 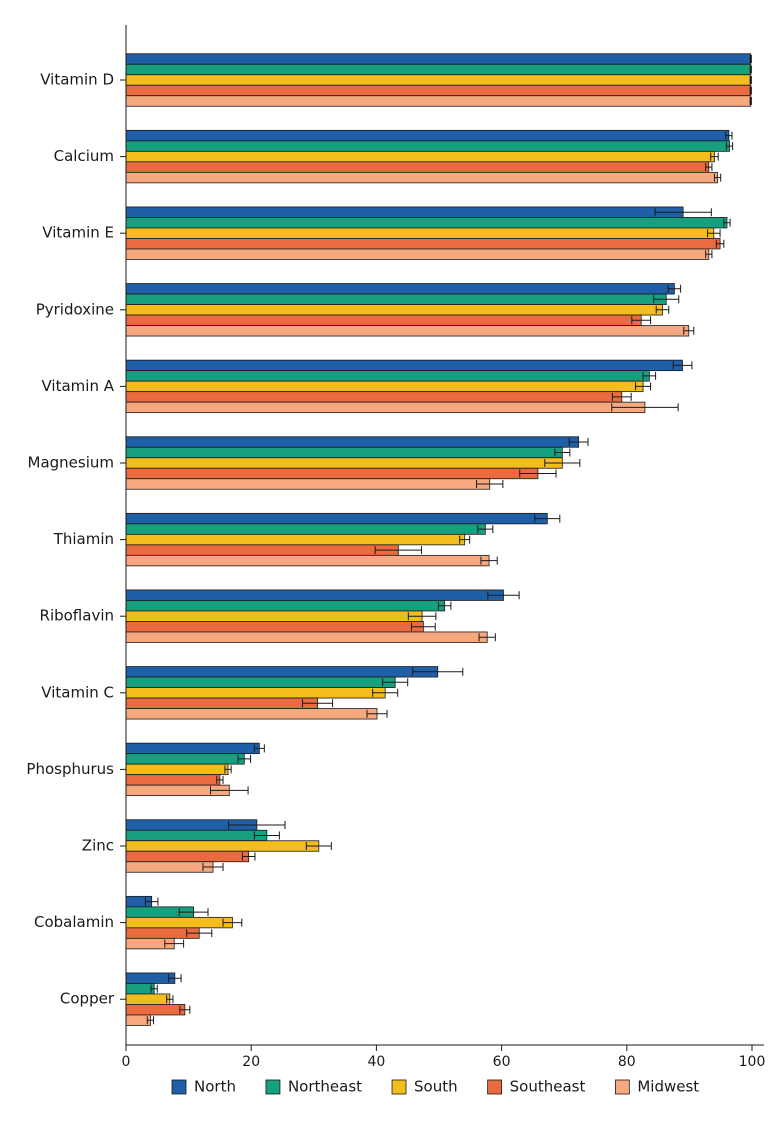 I want to click on category-label-vitamin-d: Vitamin D, so click(x=77, y=80).